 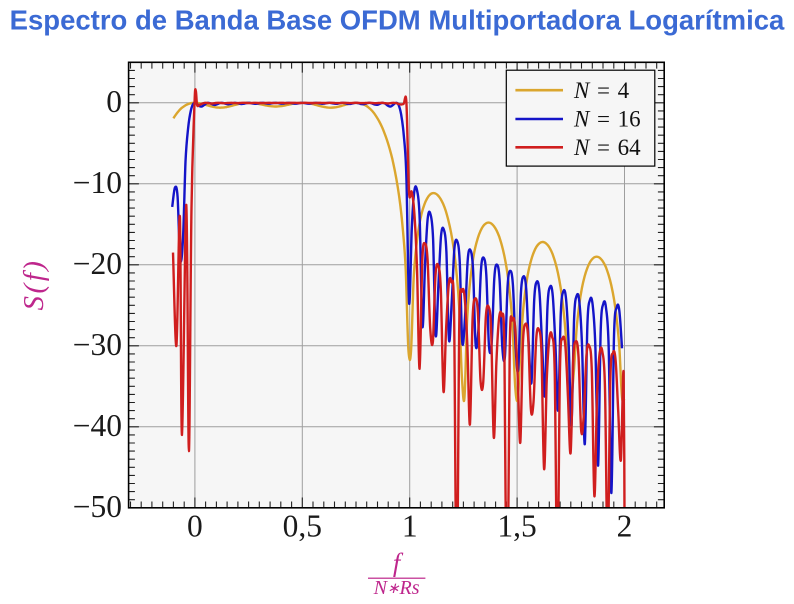 I want to click on svg-text: N = 64, so click(x=607, y=147).